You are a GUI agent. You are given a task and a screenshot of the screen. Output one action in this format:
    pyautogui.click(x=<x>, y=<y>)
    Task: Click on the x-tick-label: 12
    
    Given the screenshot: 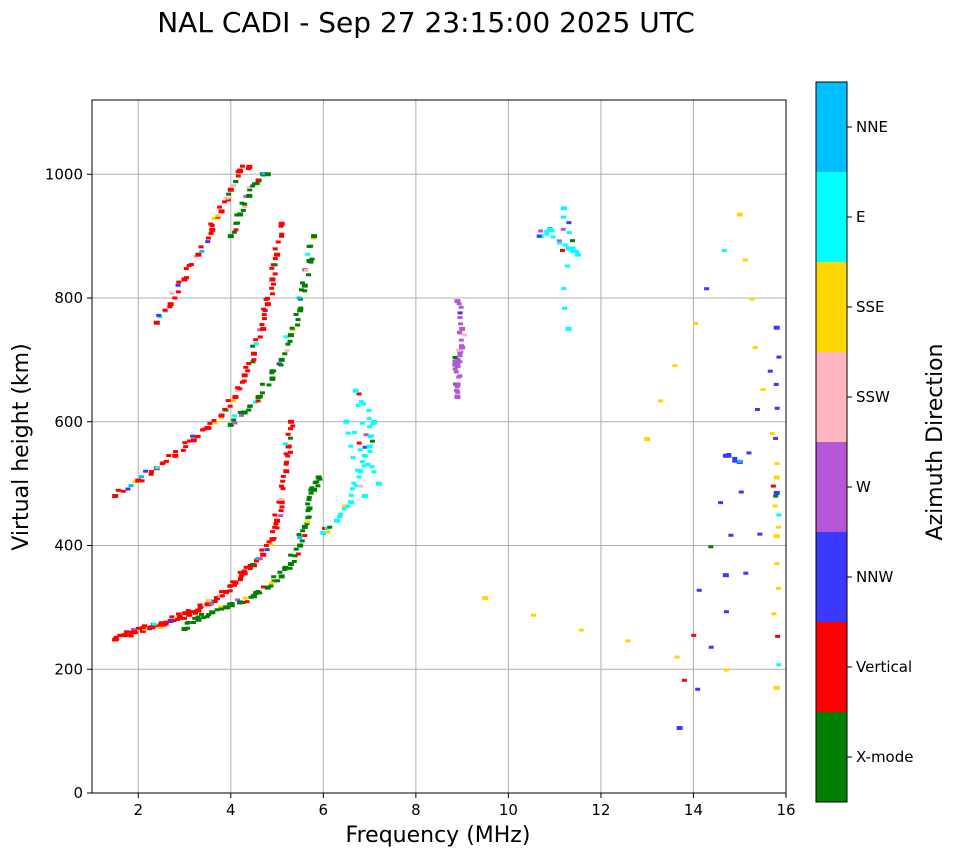 What is the action you would take?
    pyautogui.click(x=600, y=810)
    